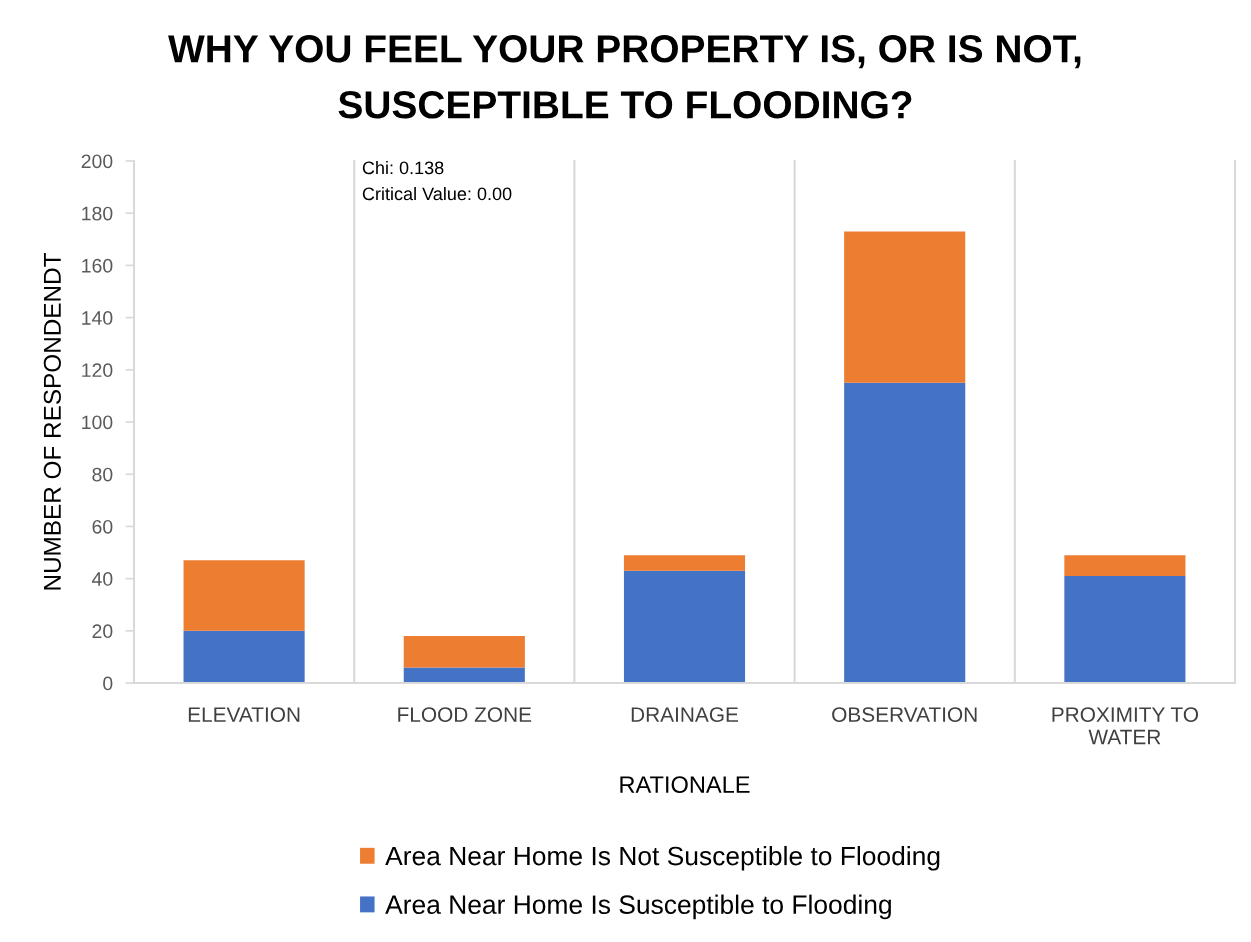 Image resolution: width=1251 pixels, height=942 pixels. I want to click on y-tick-label: 160, so click(97, 265).